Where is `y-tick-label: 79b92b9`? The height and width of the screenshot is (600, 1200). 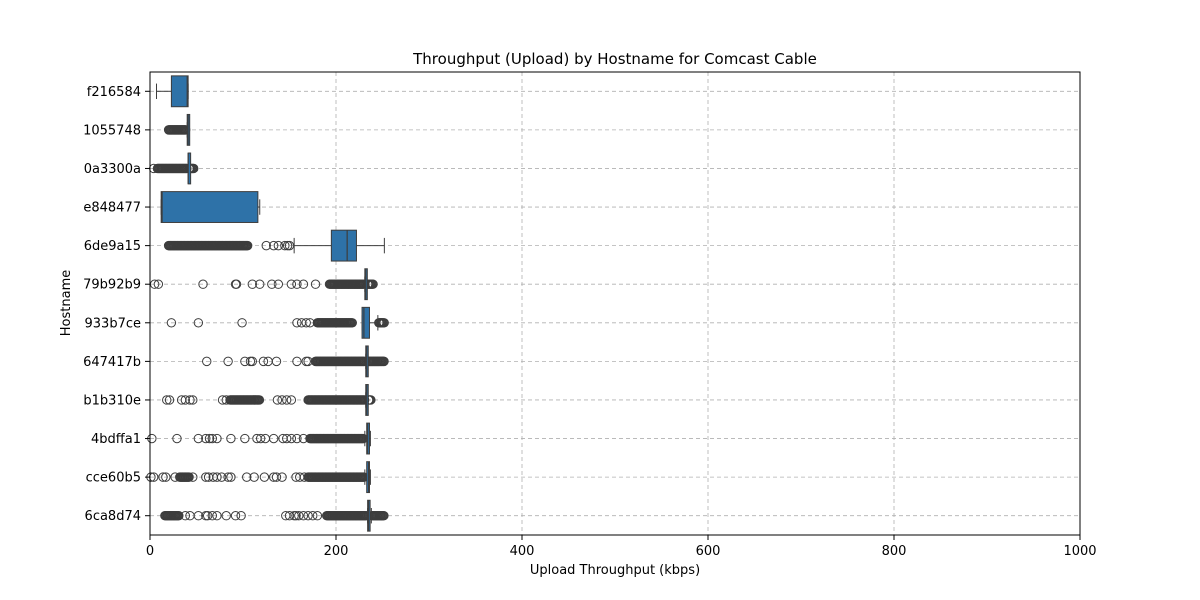 y-tick-label: 79b92b9 is located at coordinates (112, 285).